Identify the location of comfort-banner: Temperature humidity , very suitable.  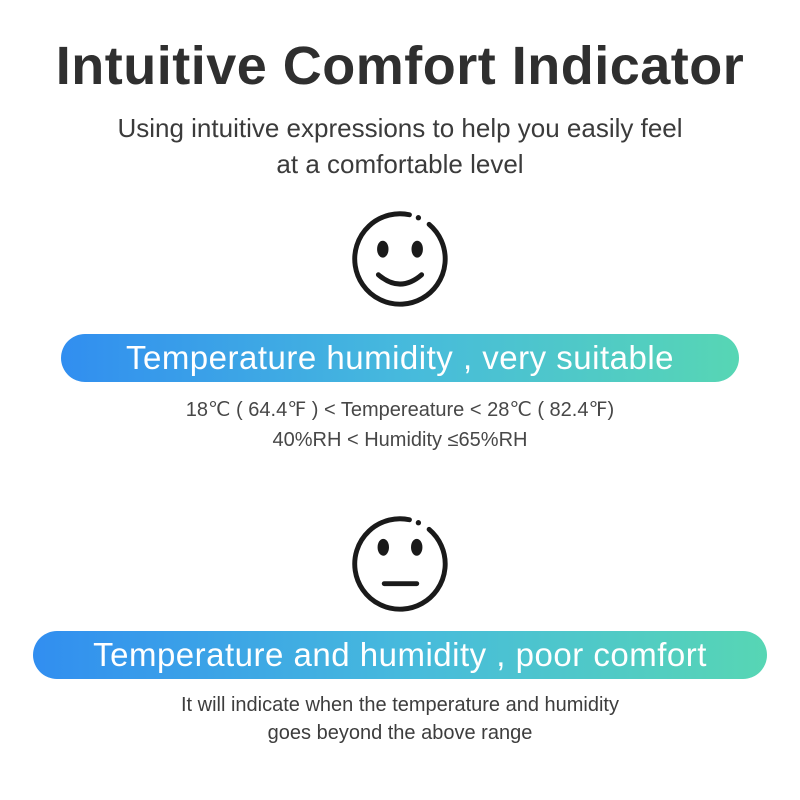
(400, 358).